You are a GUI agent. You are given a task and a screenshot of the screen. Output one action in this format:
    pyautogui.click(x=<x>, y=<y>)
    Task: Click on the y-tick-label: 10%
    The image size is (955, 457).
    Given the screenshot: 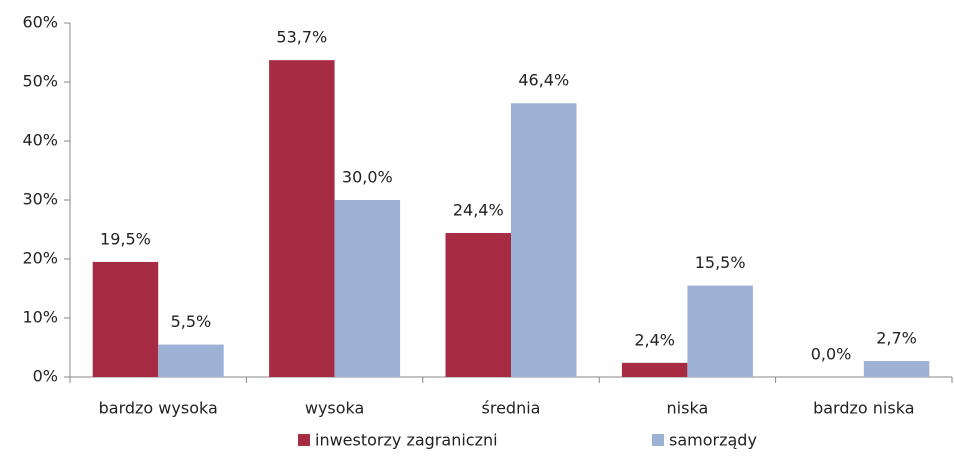 What is the action you would take?
    pyautogui.click(x=40, y=317)
    